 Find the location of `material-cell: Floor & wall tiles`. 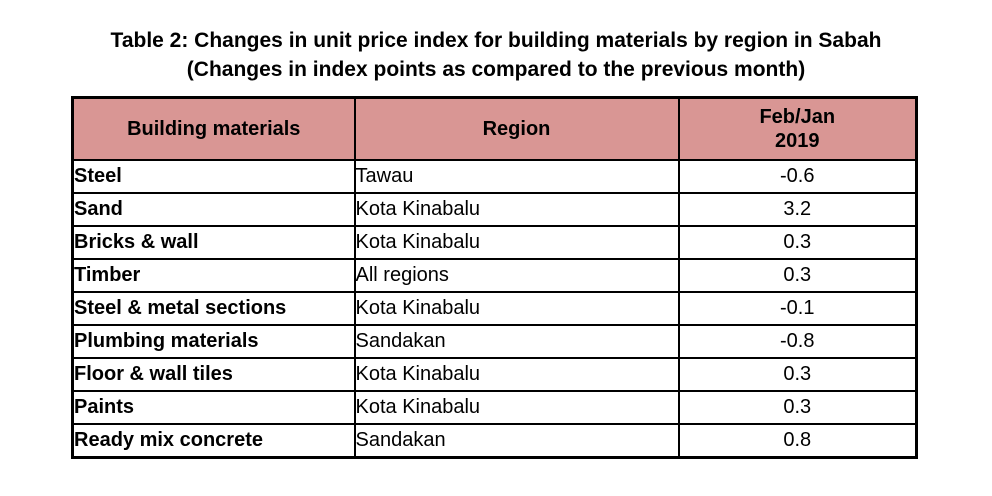

material-cell: Floor & wall tiles is located at coordinates (213, 374).